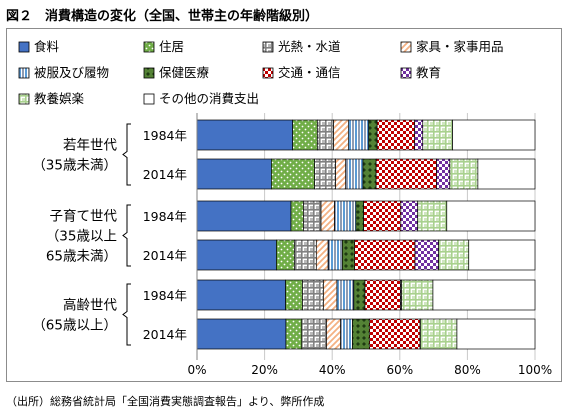 Image resolution: width=570 pixels, height=418 pixels. I want to click on legend-item-6-swatch, so click(268, 73).